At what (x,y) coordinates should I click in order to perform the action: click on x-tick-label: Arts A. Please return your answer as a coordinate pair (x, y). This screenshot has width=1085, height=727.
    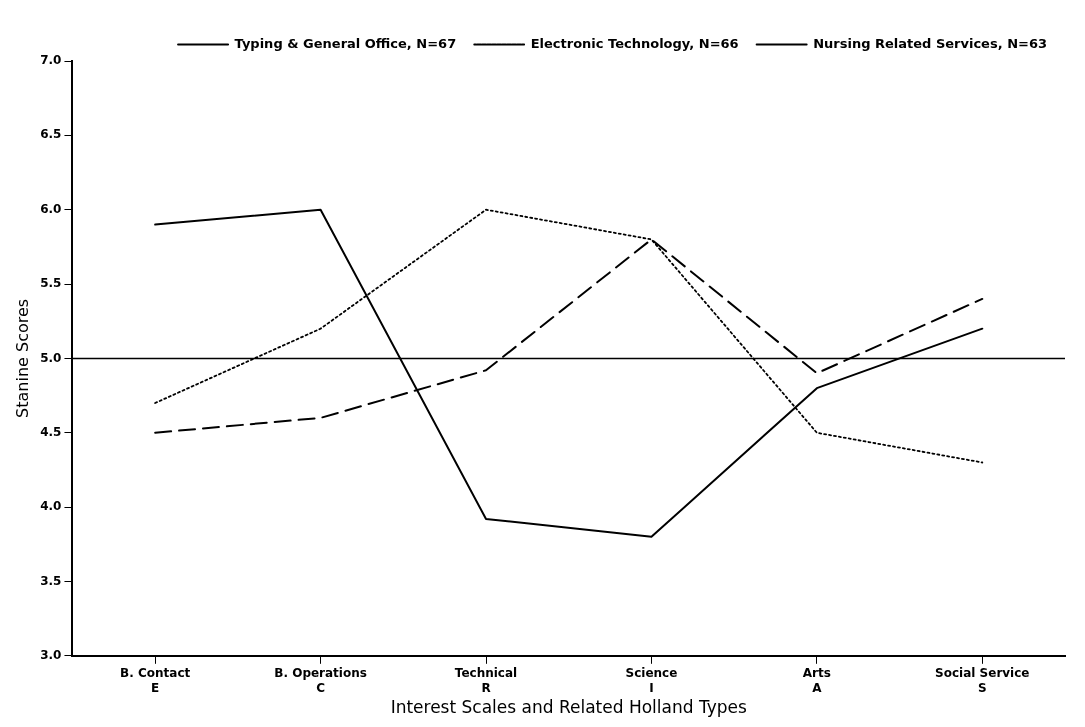
    Looking at the image, I should click on (816, 680).